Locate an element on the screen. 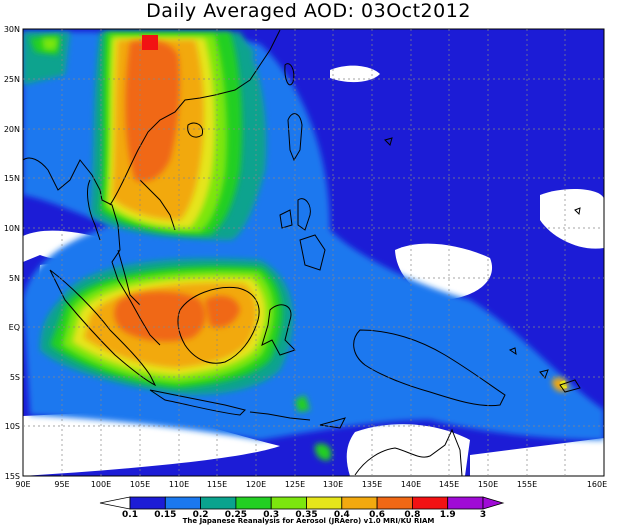 The width and height of the screenshot is (617, 527). lon-label: 145E is located at coordinates (449, 484).